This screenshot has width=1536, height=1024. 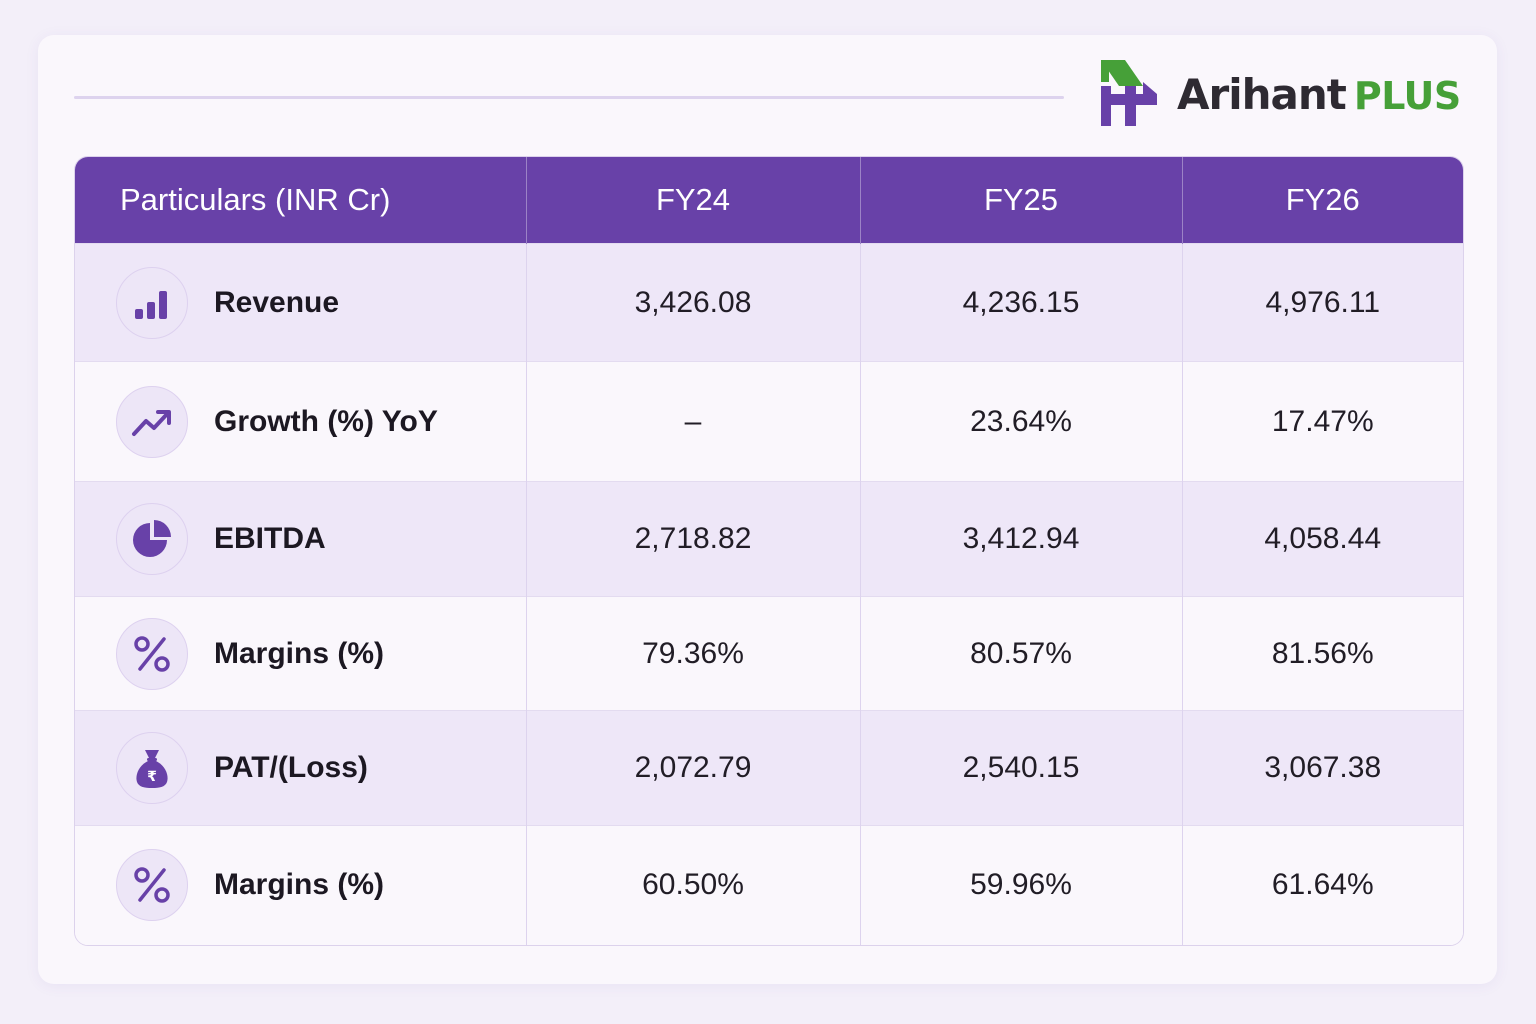 What do you see at coordinates (692, 653) in the screenshot?
I see `cell-fy24: 79.36%` at bounding box center [692, 653].